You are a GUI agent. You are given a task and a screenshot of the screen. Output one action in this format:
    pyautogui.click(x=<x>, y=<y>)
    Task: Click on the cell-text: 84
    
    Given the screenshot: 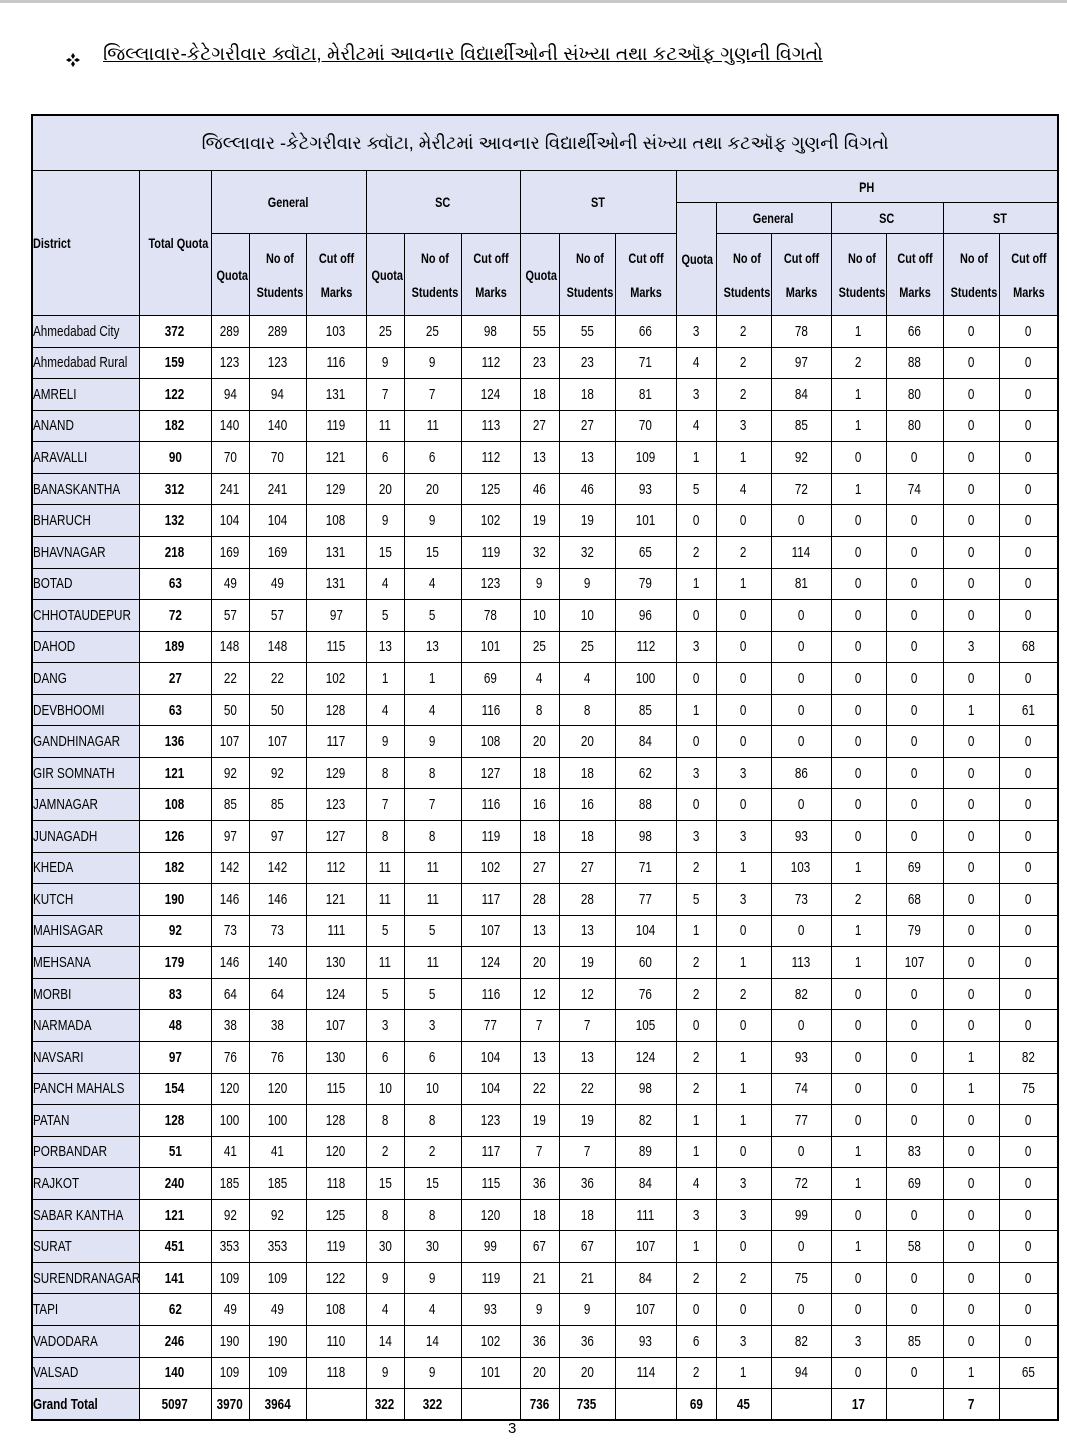 What is the action you would take?
    pyautogui.click(x=645, y=1278)
    